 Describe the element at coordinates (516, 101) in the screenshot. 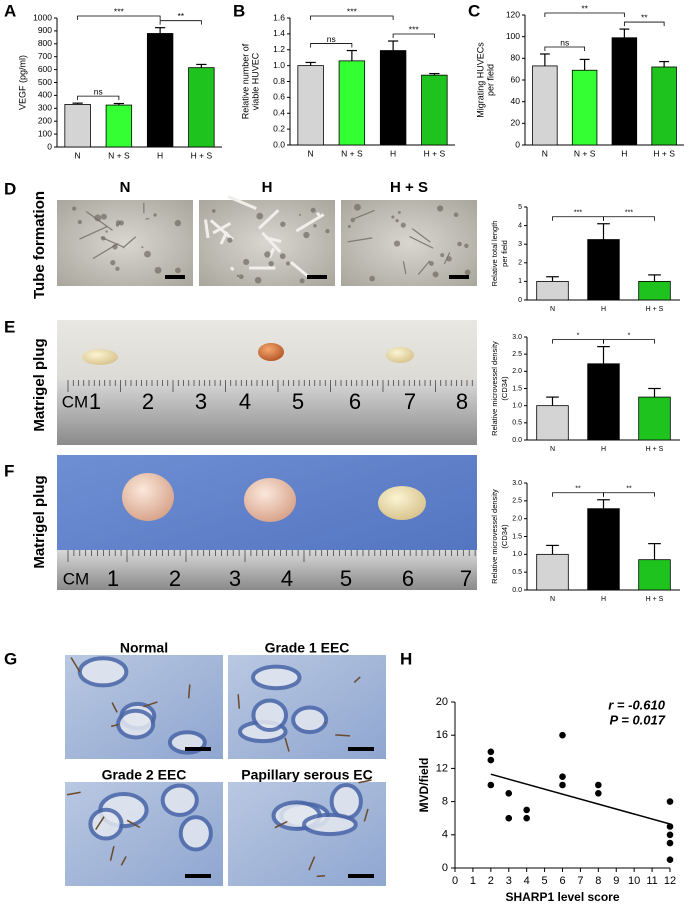

I see `y-tick-label: 40` at that location.